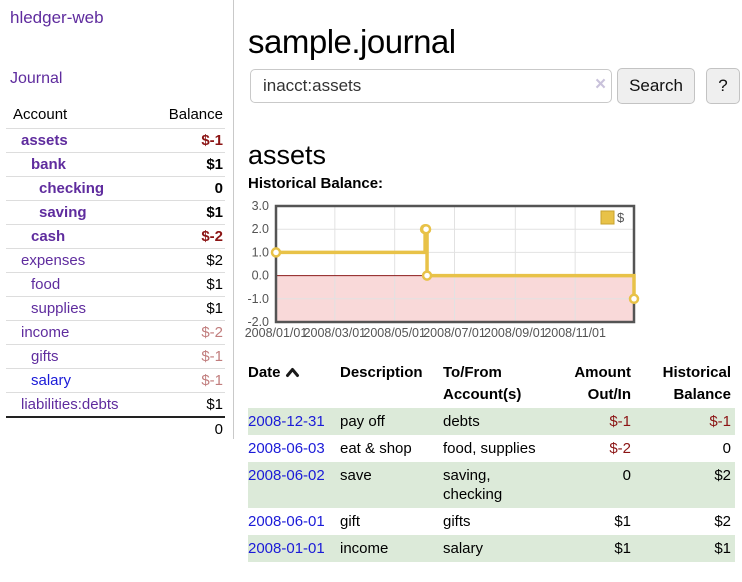 This screenshot has height=582, width=742. I want to click on transaction-balance: $1, so click(722, 548).